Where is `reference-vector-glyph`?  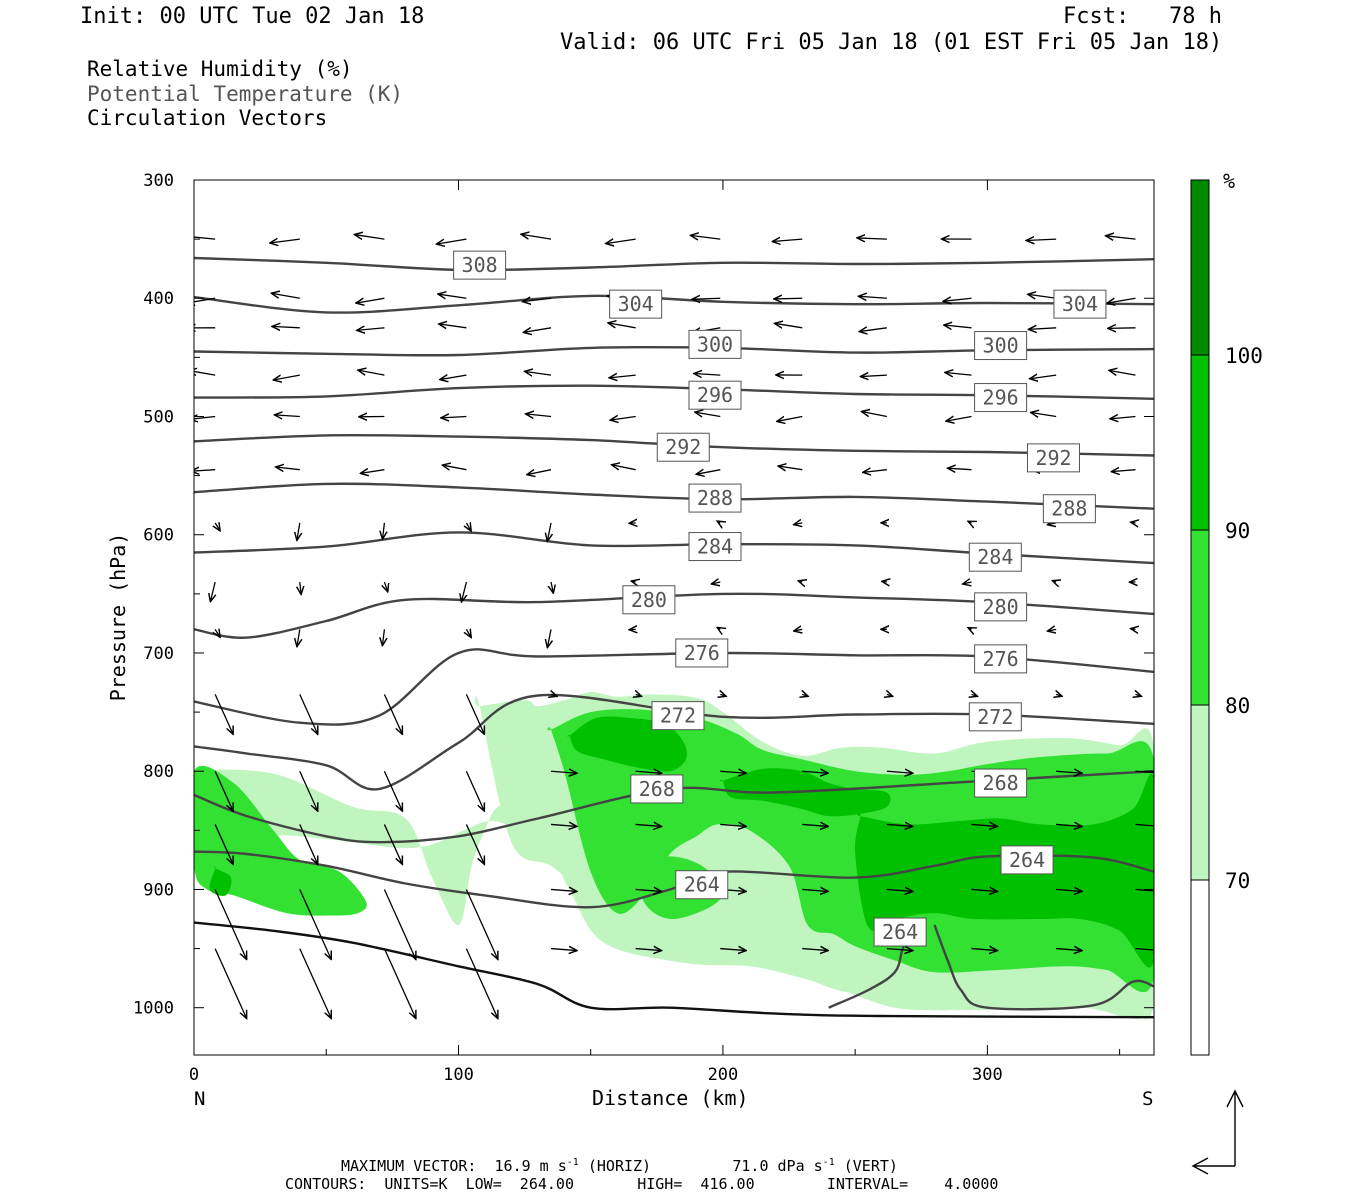 reference-vector-glyph is located at coordinates (1217, 1132).